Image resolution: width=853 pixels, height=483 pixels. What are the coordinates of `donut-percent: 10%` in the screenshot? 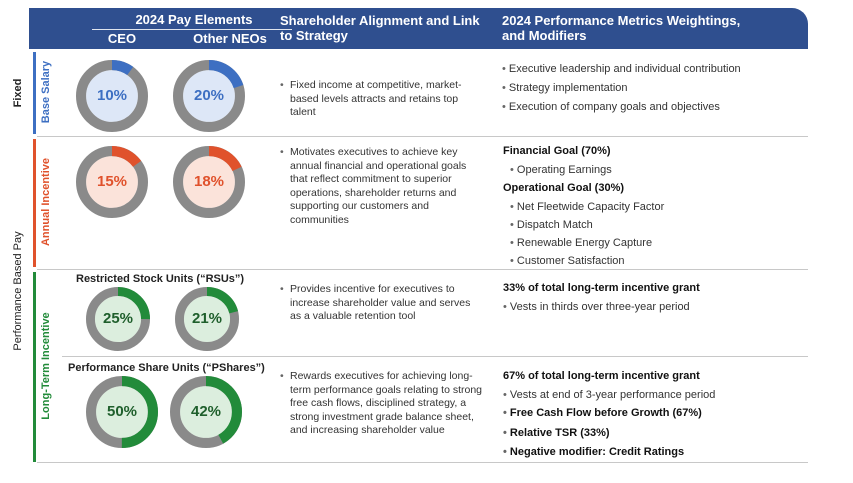 It's located at (112, 95).